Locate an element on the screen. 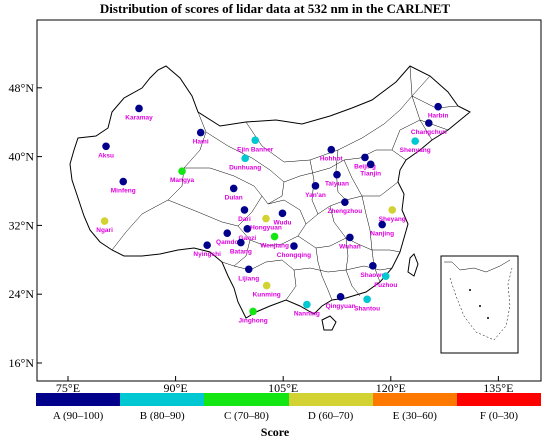  hainan-island is located at coordinates (329, 323).